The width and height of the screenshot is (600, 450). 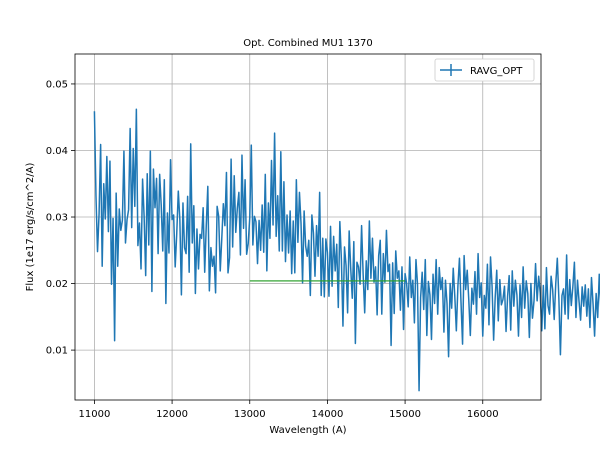 I want to click on legend: RAVG_OPT, so click(x=484, y=70).